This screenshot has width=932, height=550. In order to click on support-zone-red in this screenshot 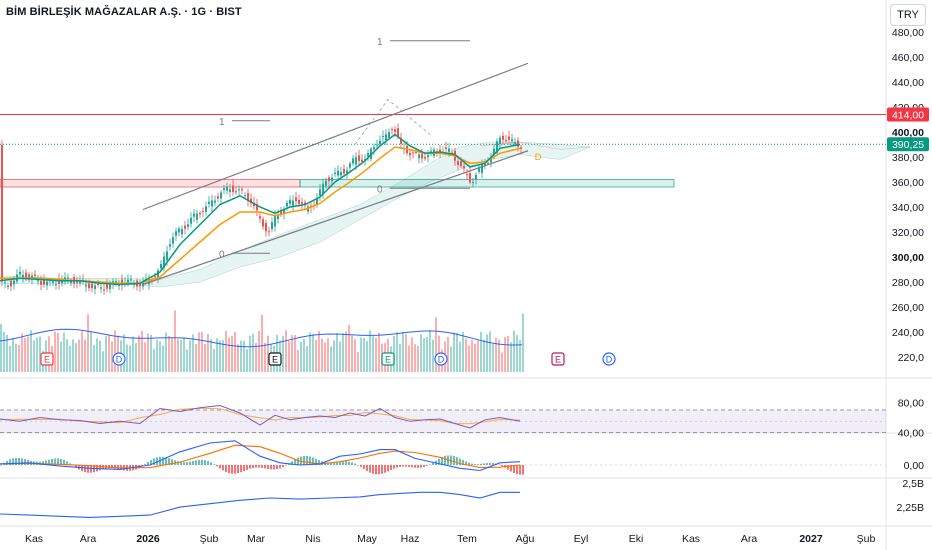, I will do `click(150, 183)`.